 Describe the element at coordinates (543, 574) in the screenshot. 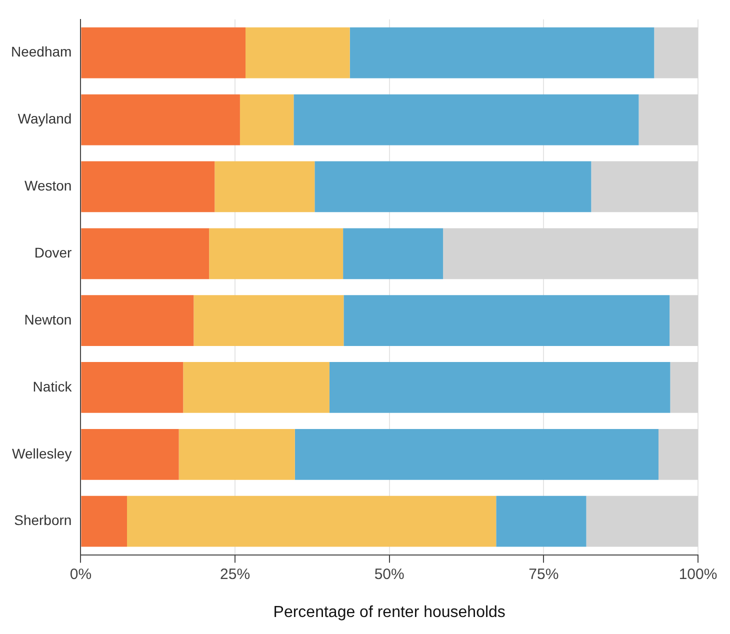

I see `x-tick-label: 75%` at that location.